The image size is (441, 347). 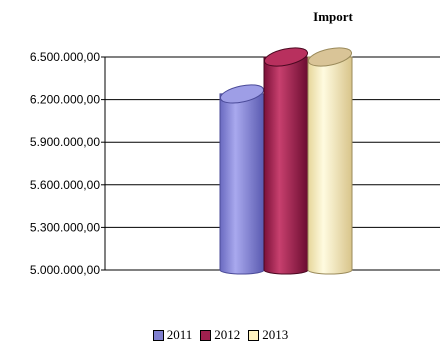 I want to click on bar-2013, so click(x=330, y=161).